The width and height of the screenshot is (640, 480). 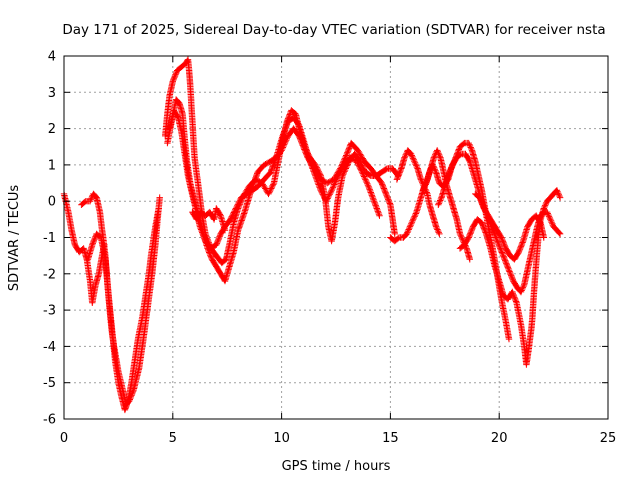 I want to click on series-track-m, so click(x=510, y=277).